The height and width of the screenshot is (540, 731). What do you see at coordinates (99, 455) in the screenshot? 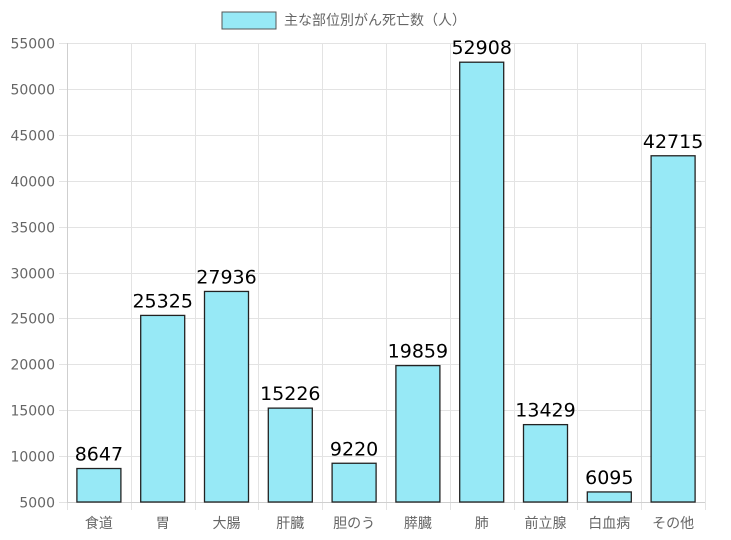
I see `data-label: 8647` at bounding box center [99, 455].